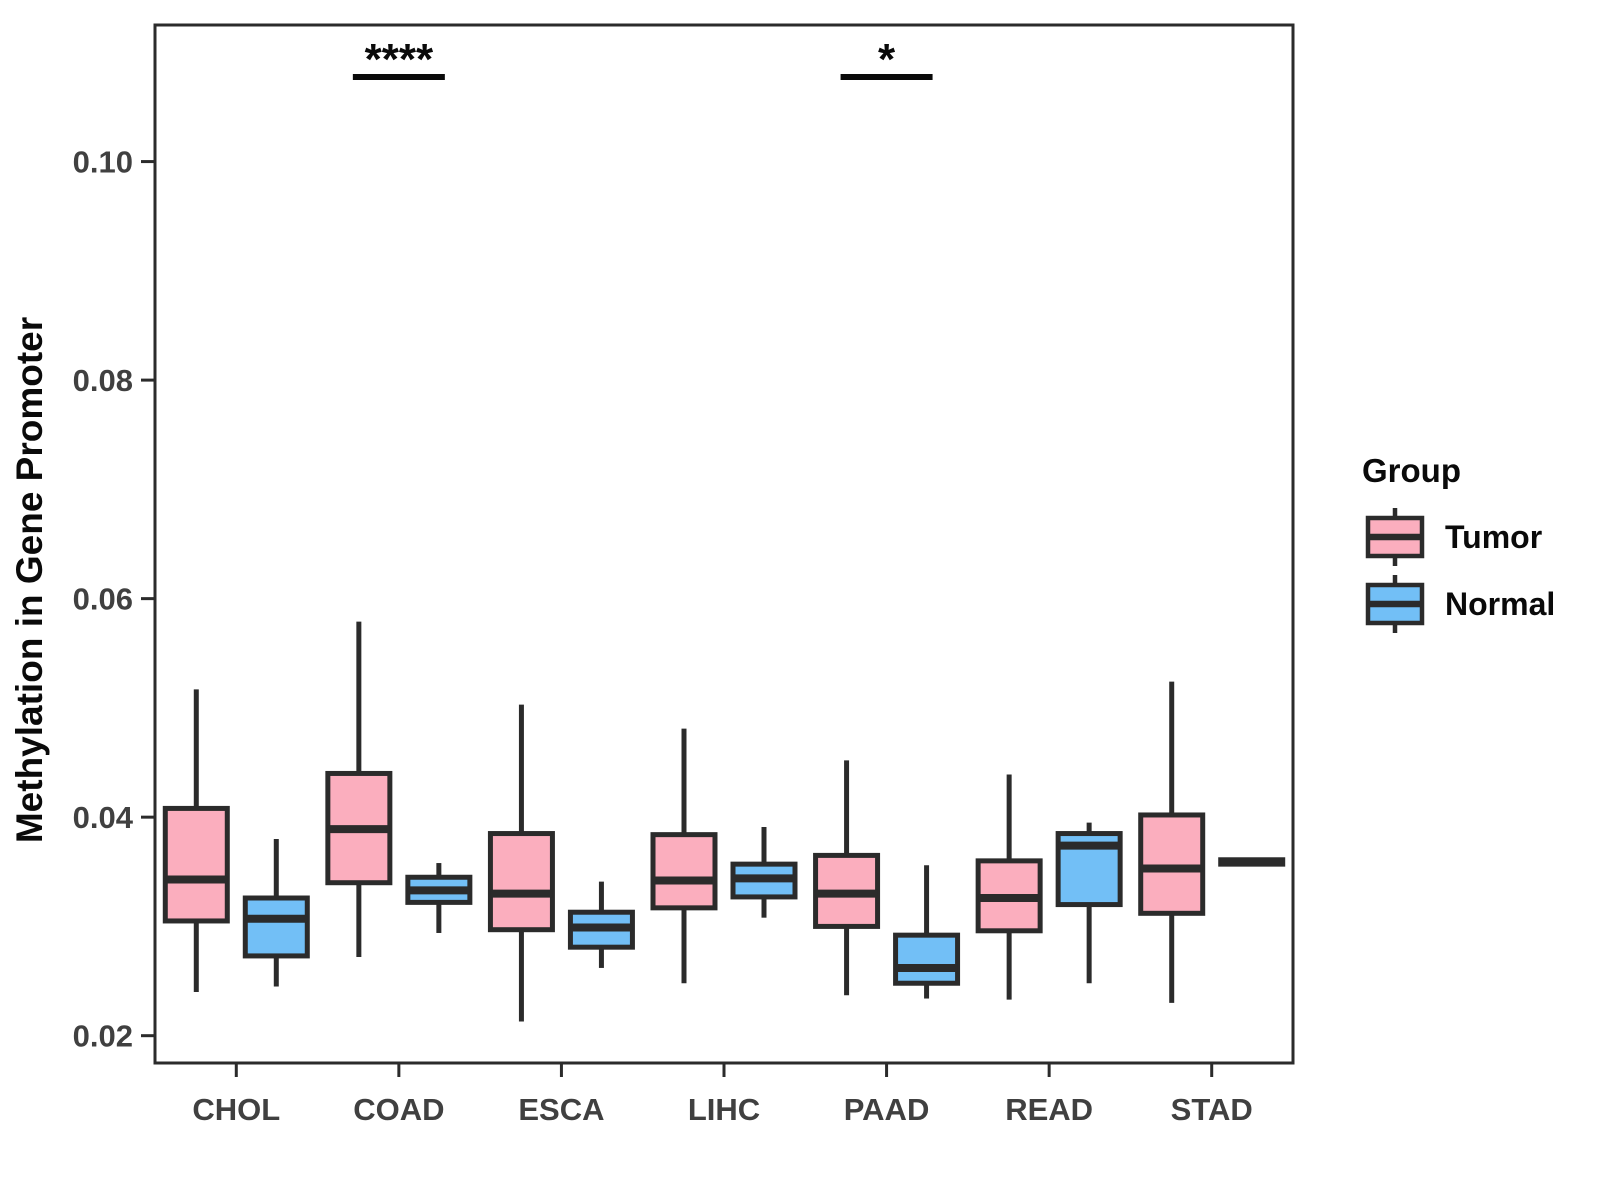 The image size is (1600, 1200). I want to click on legend-key-tumor: Tumor, so click(1453, 537).